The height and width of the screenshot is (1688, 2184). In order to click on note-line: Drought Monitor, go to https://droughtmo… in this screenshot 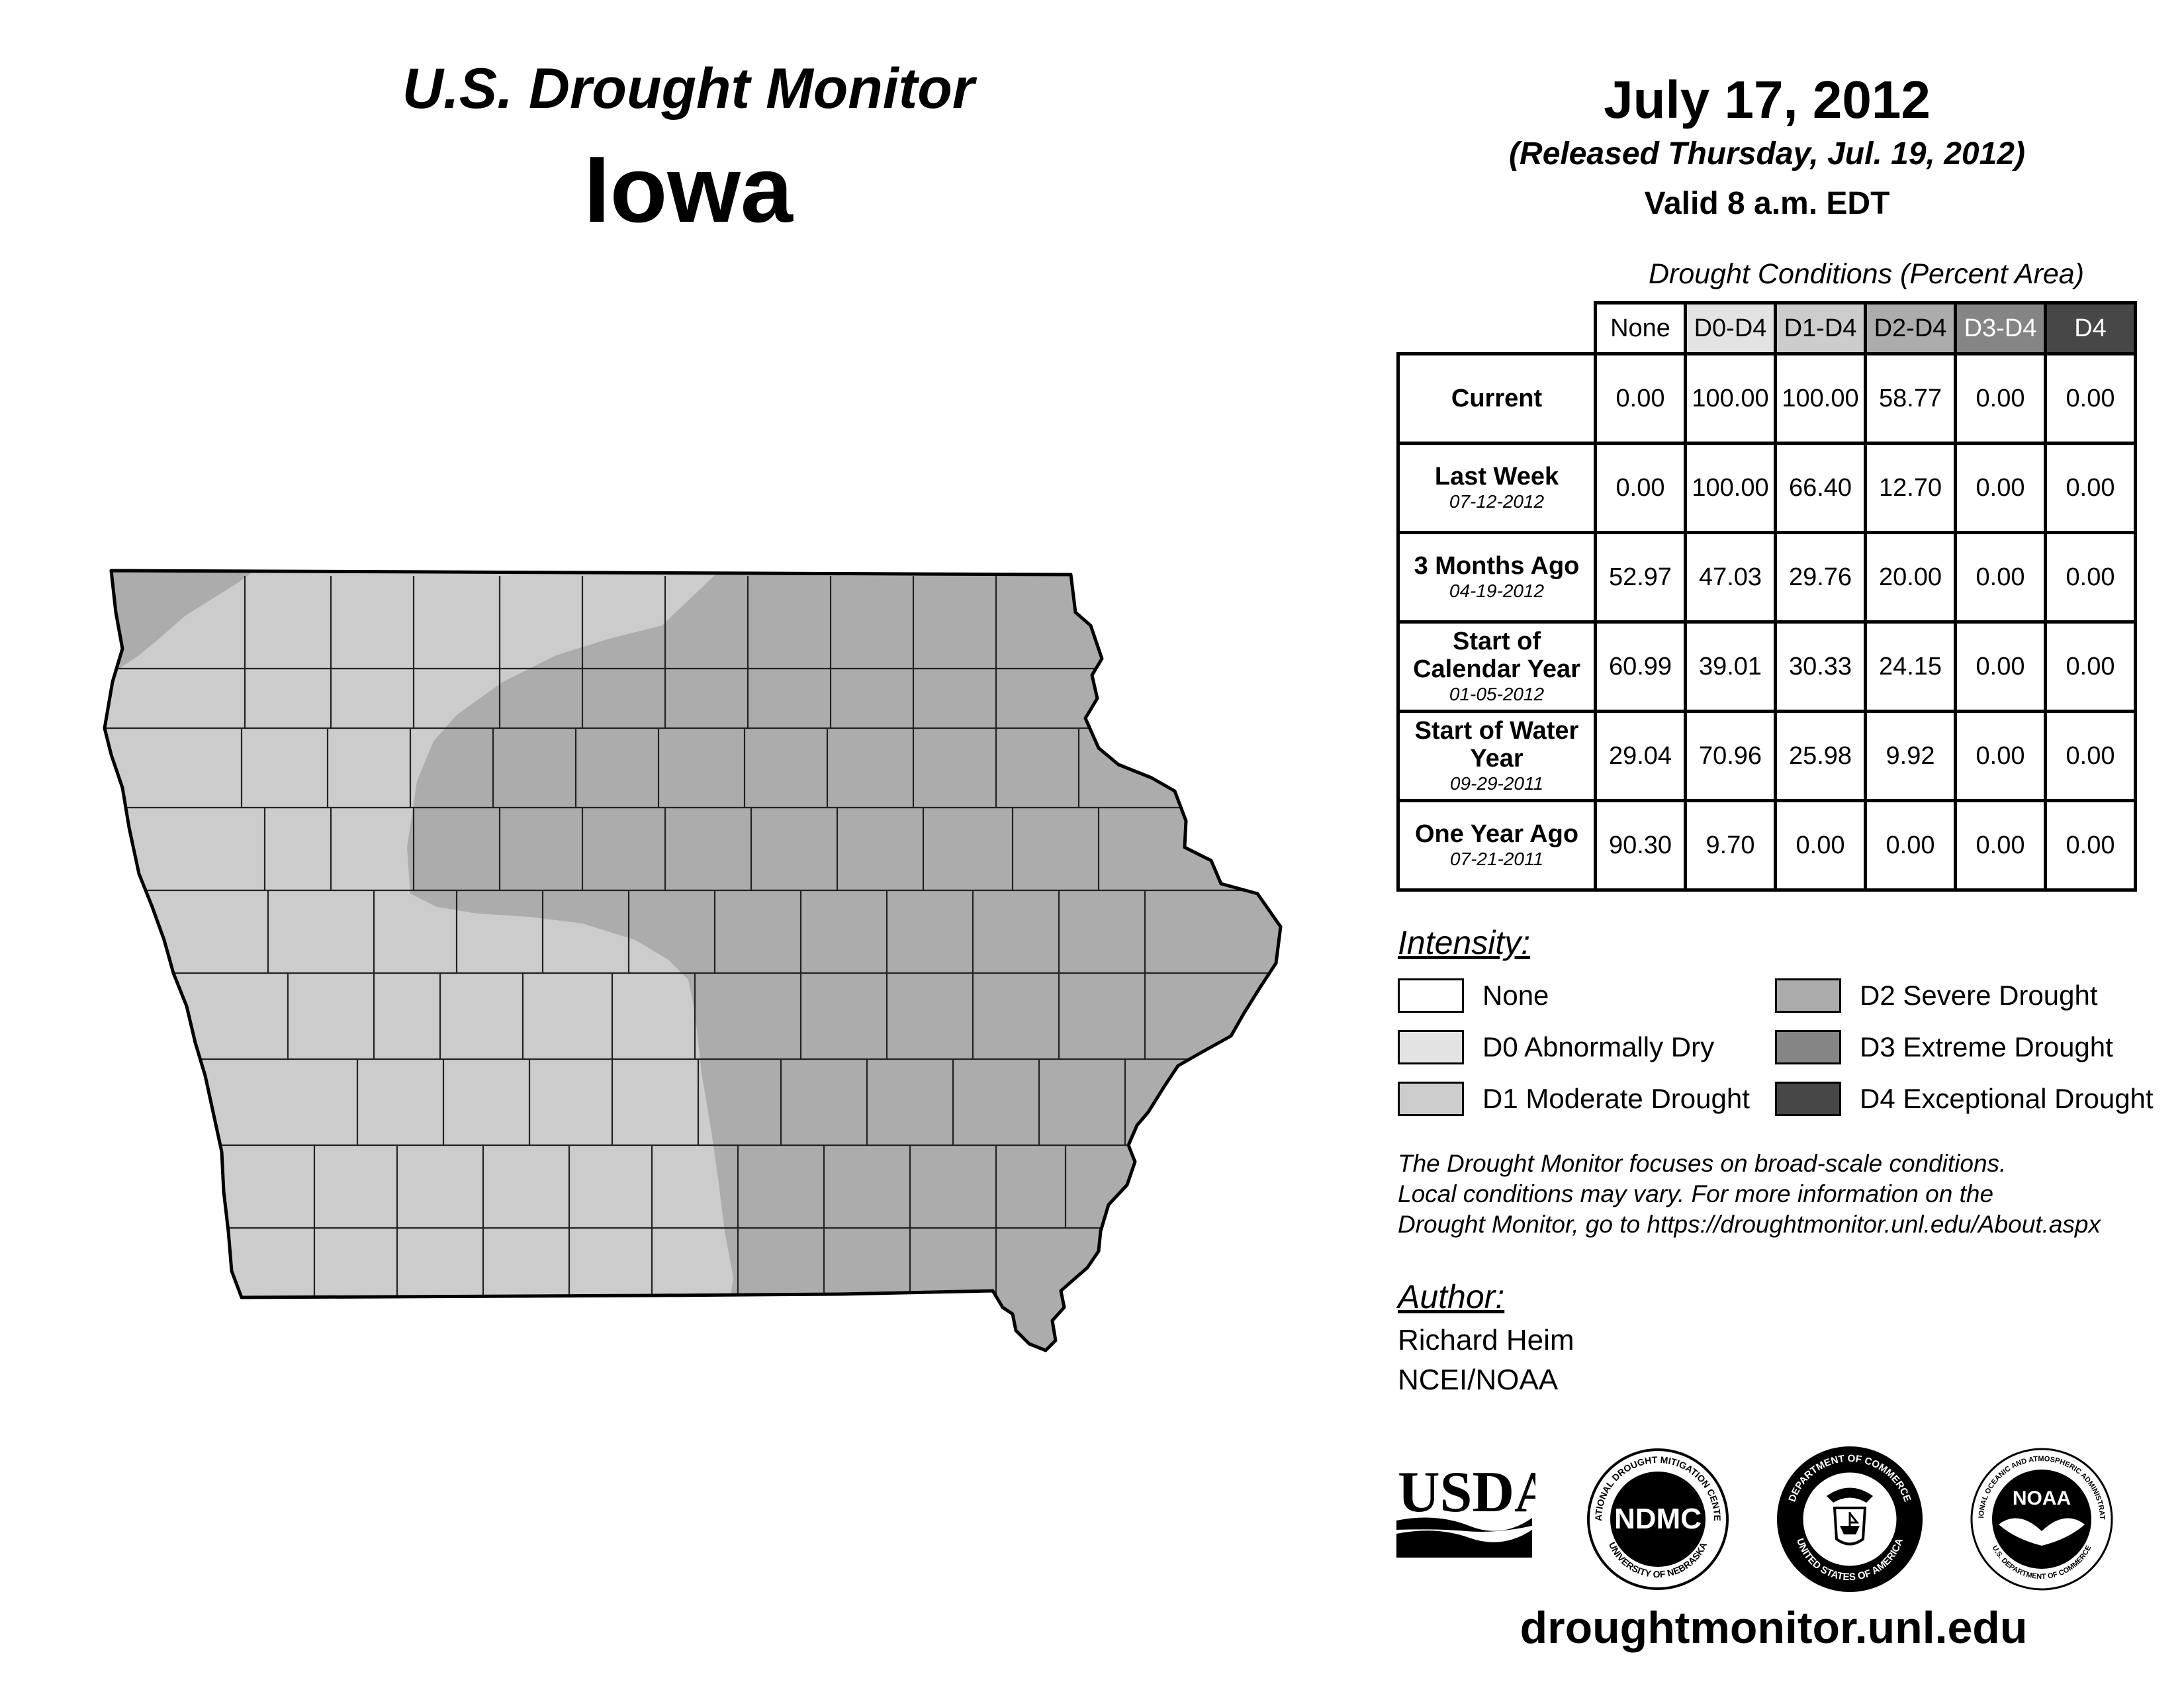, I will do `click(1749, 1224)`.